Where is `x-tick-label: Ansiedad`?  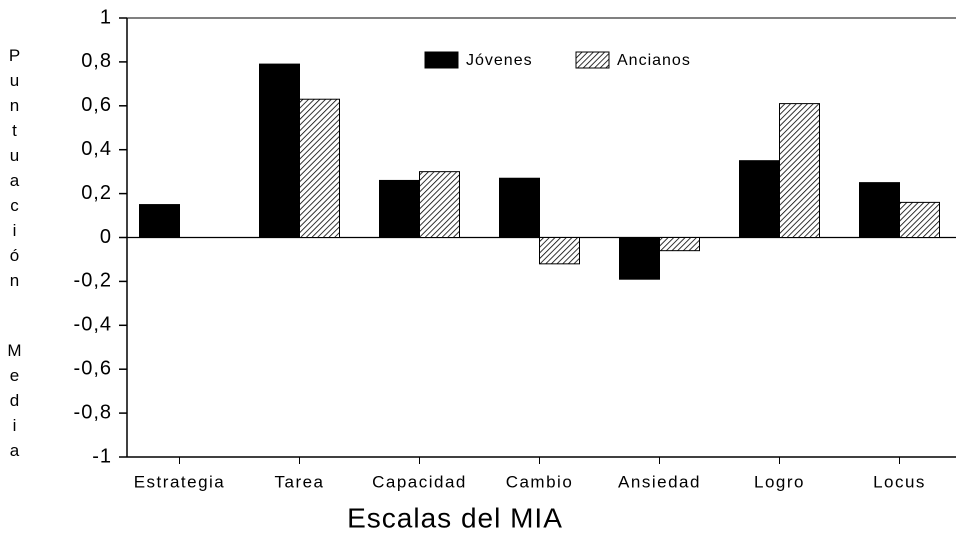 x-tick-label: Ansiedad is located at coordinates (659, 481).